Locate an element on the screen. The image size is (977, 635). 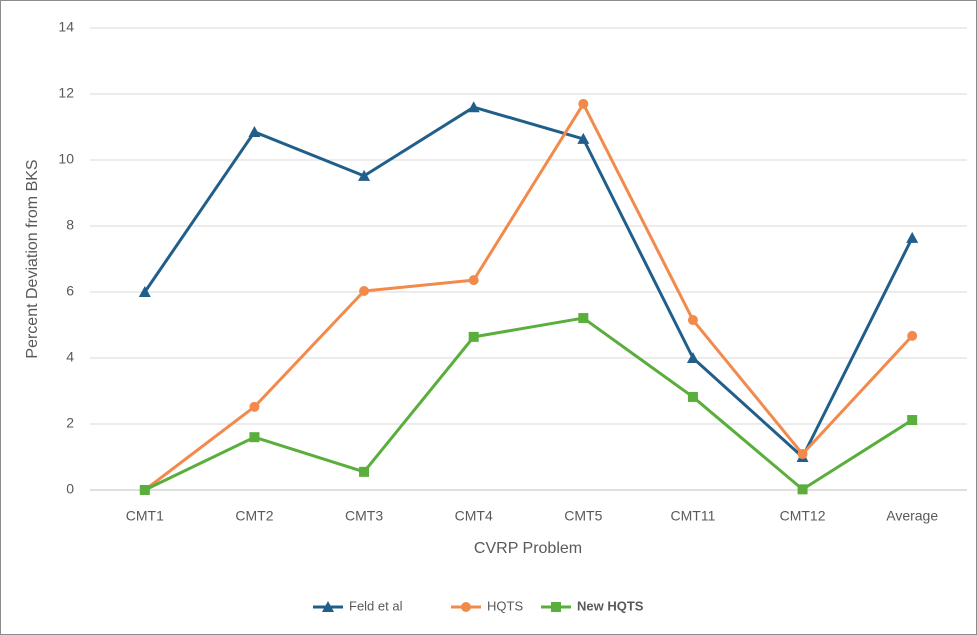
y-axis-title: Percent Deviation from BKS is located at coordinates (32, 258).